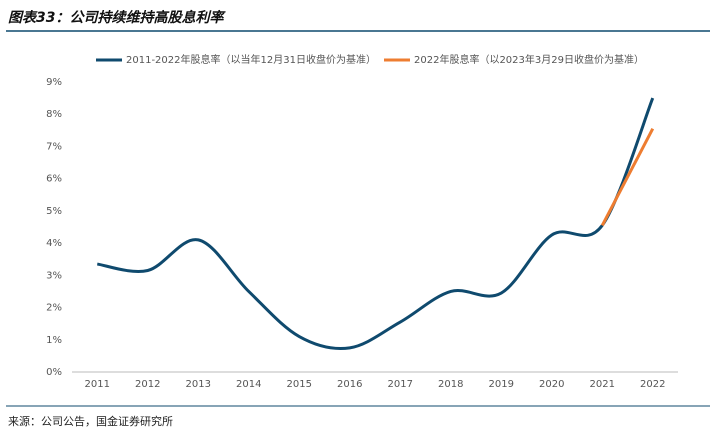  I want to click on x-tick-label: 2015, so click(299, 384).